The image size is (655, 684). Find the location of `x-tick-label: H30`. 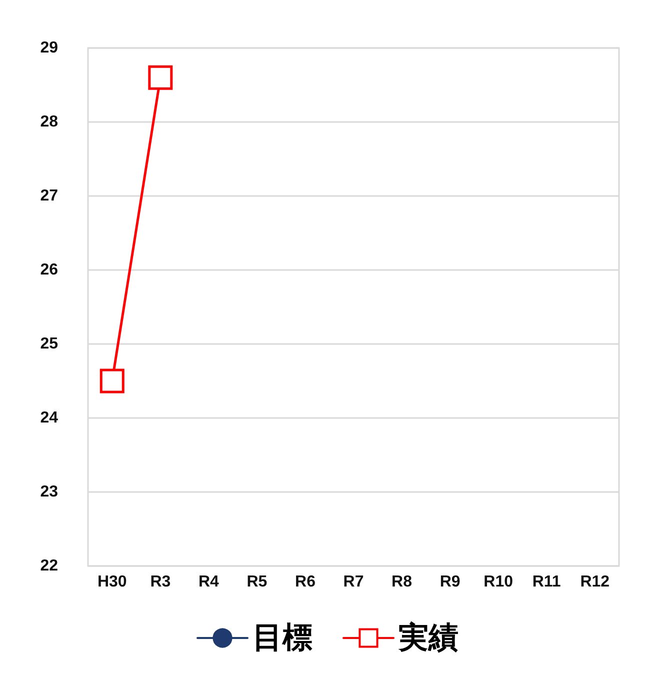

x-tick-label: H30 is located at coordinates (112, 582).